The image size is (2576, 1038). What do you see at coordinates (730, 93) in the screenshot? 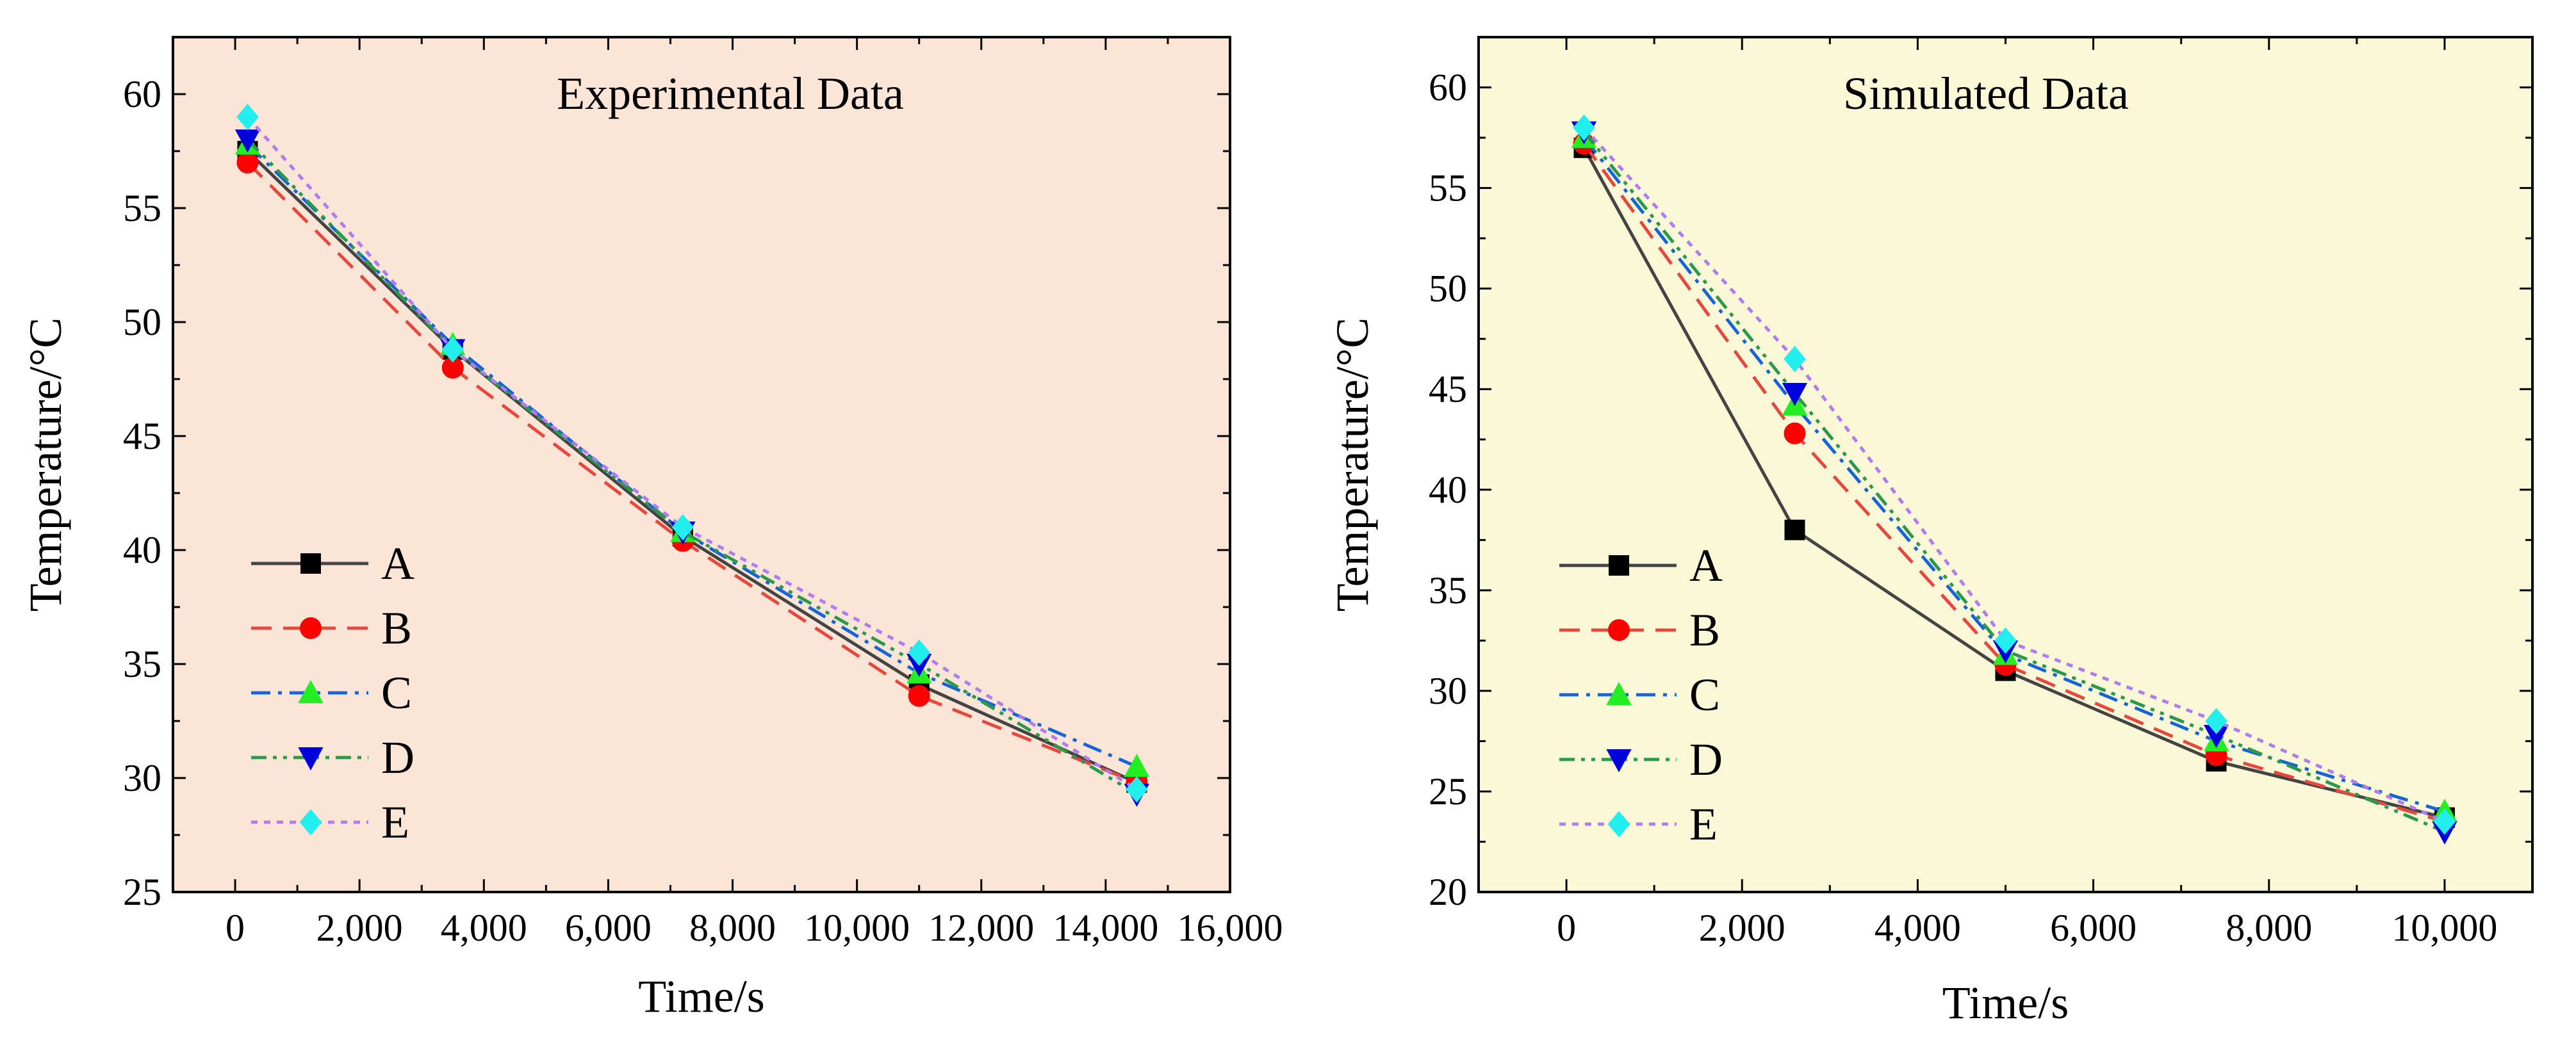
I see `chart-title: Experimental Data` at bounding box center [730, 93].